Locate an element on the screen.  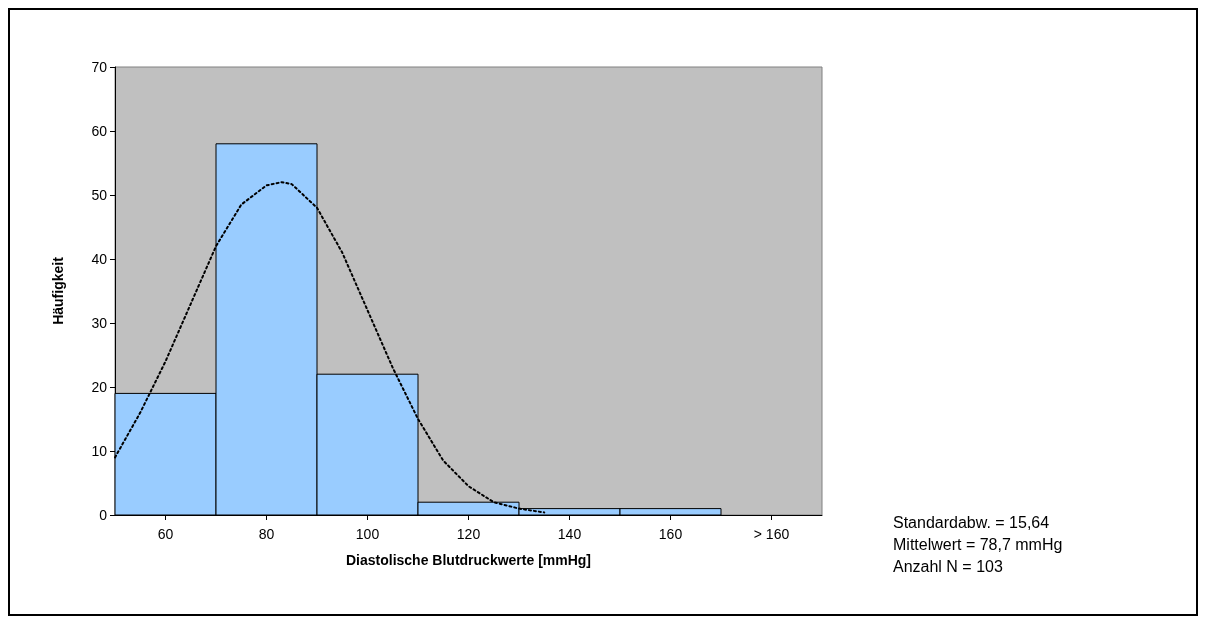
y-tick-label: 70 is located at coordinates (99, 67).